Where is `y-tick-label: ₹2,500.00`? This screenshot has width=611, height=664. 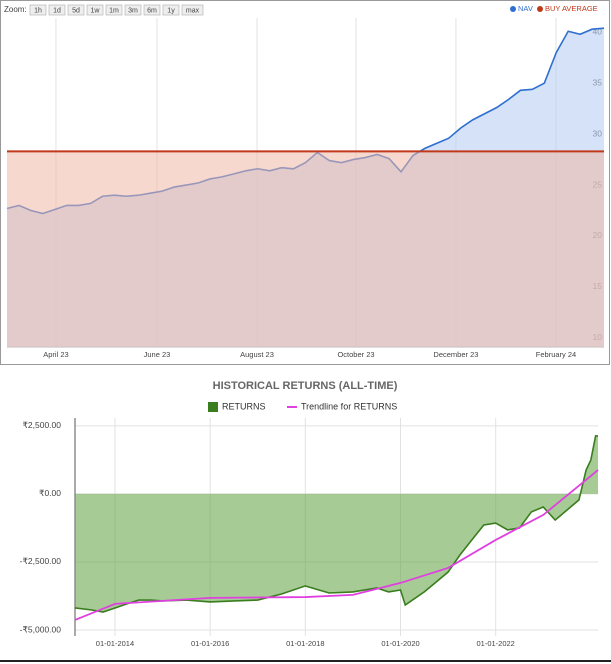
y-tick-label: ₹2,500.00 is located at coordinates (42, 425).